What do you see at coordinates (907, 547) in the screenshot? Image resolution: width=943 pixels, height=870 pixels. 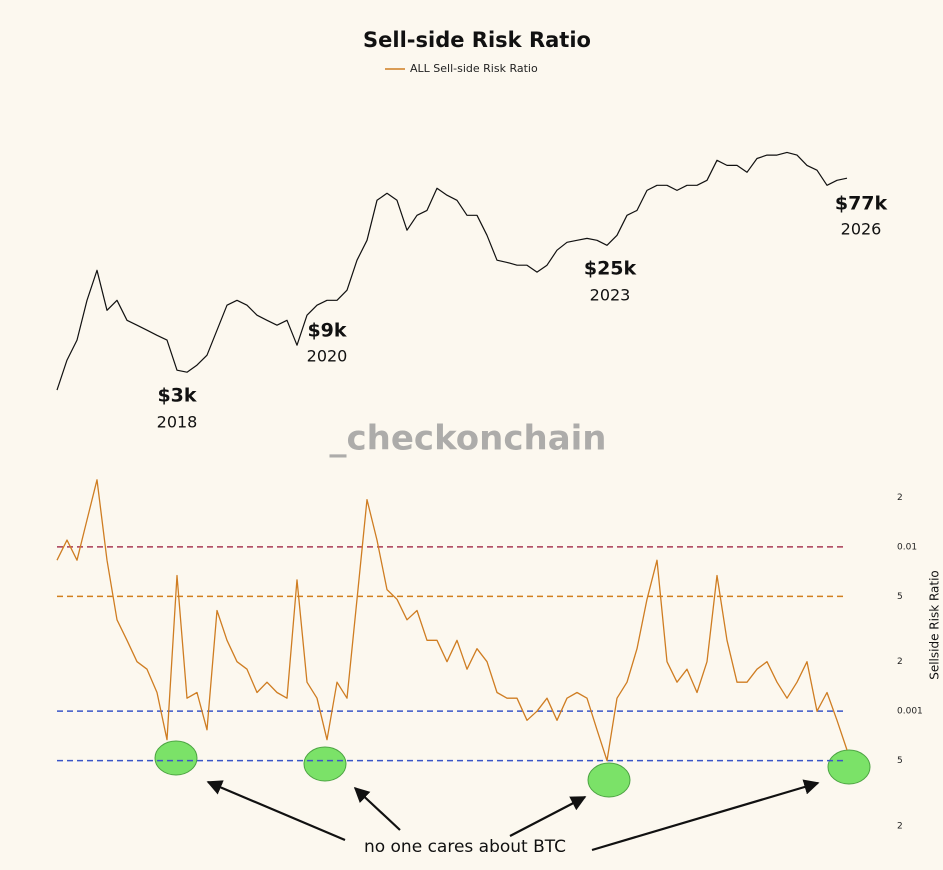 I see `y-tick-label: 0.01` at bounding box center [907, 547].